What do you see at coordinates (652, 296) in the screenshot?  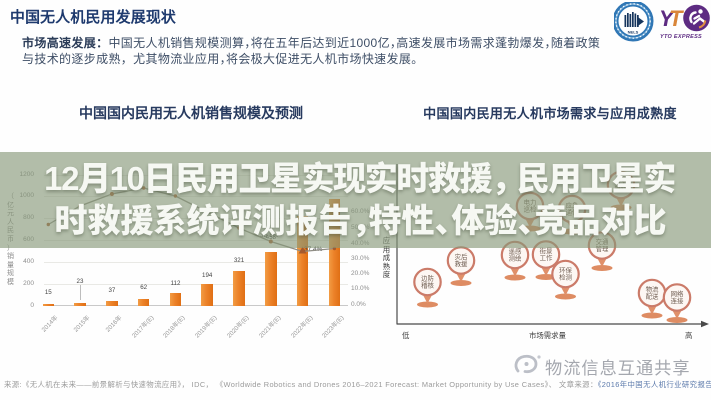 I see `svg-text: 配送` at bounding box center [652, 296].